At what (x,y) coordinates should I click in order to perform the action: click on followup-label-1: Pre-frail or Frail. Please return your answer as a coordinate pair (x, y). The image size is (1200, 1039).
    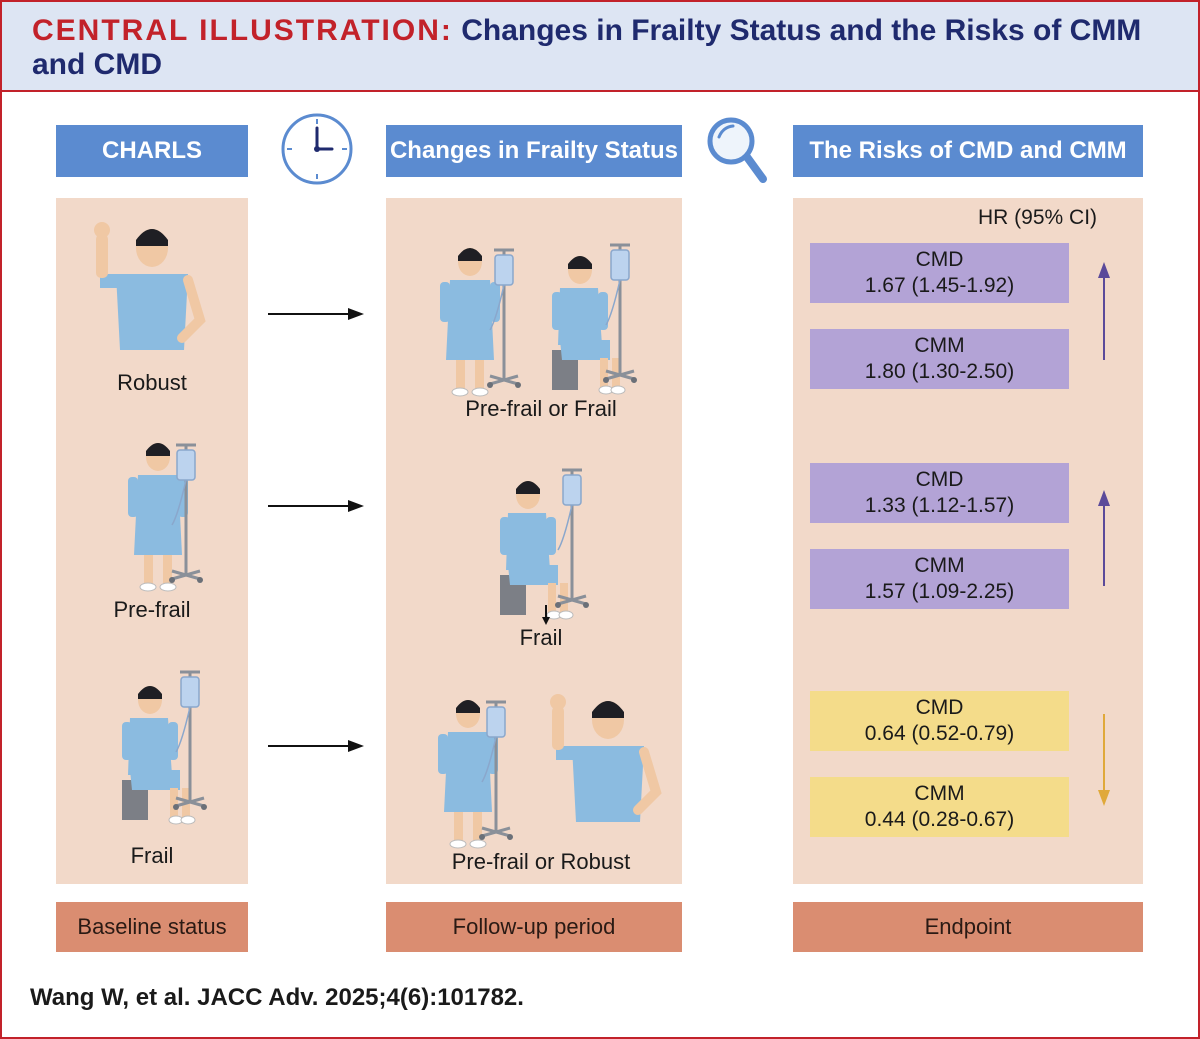
    Looking at the image, I should click on (541, 408).